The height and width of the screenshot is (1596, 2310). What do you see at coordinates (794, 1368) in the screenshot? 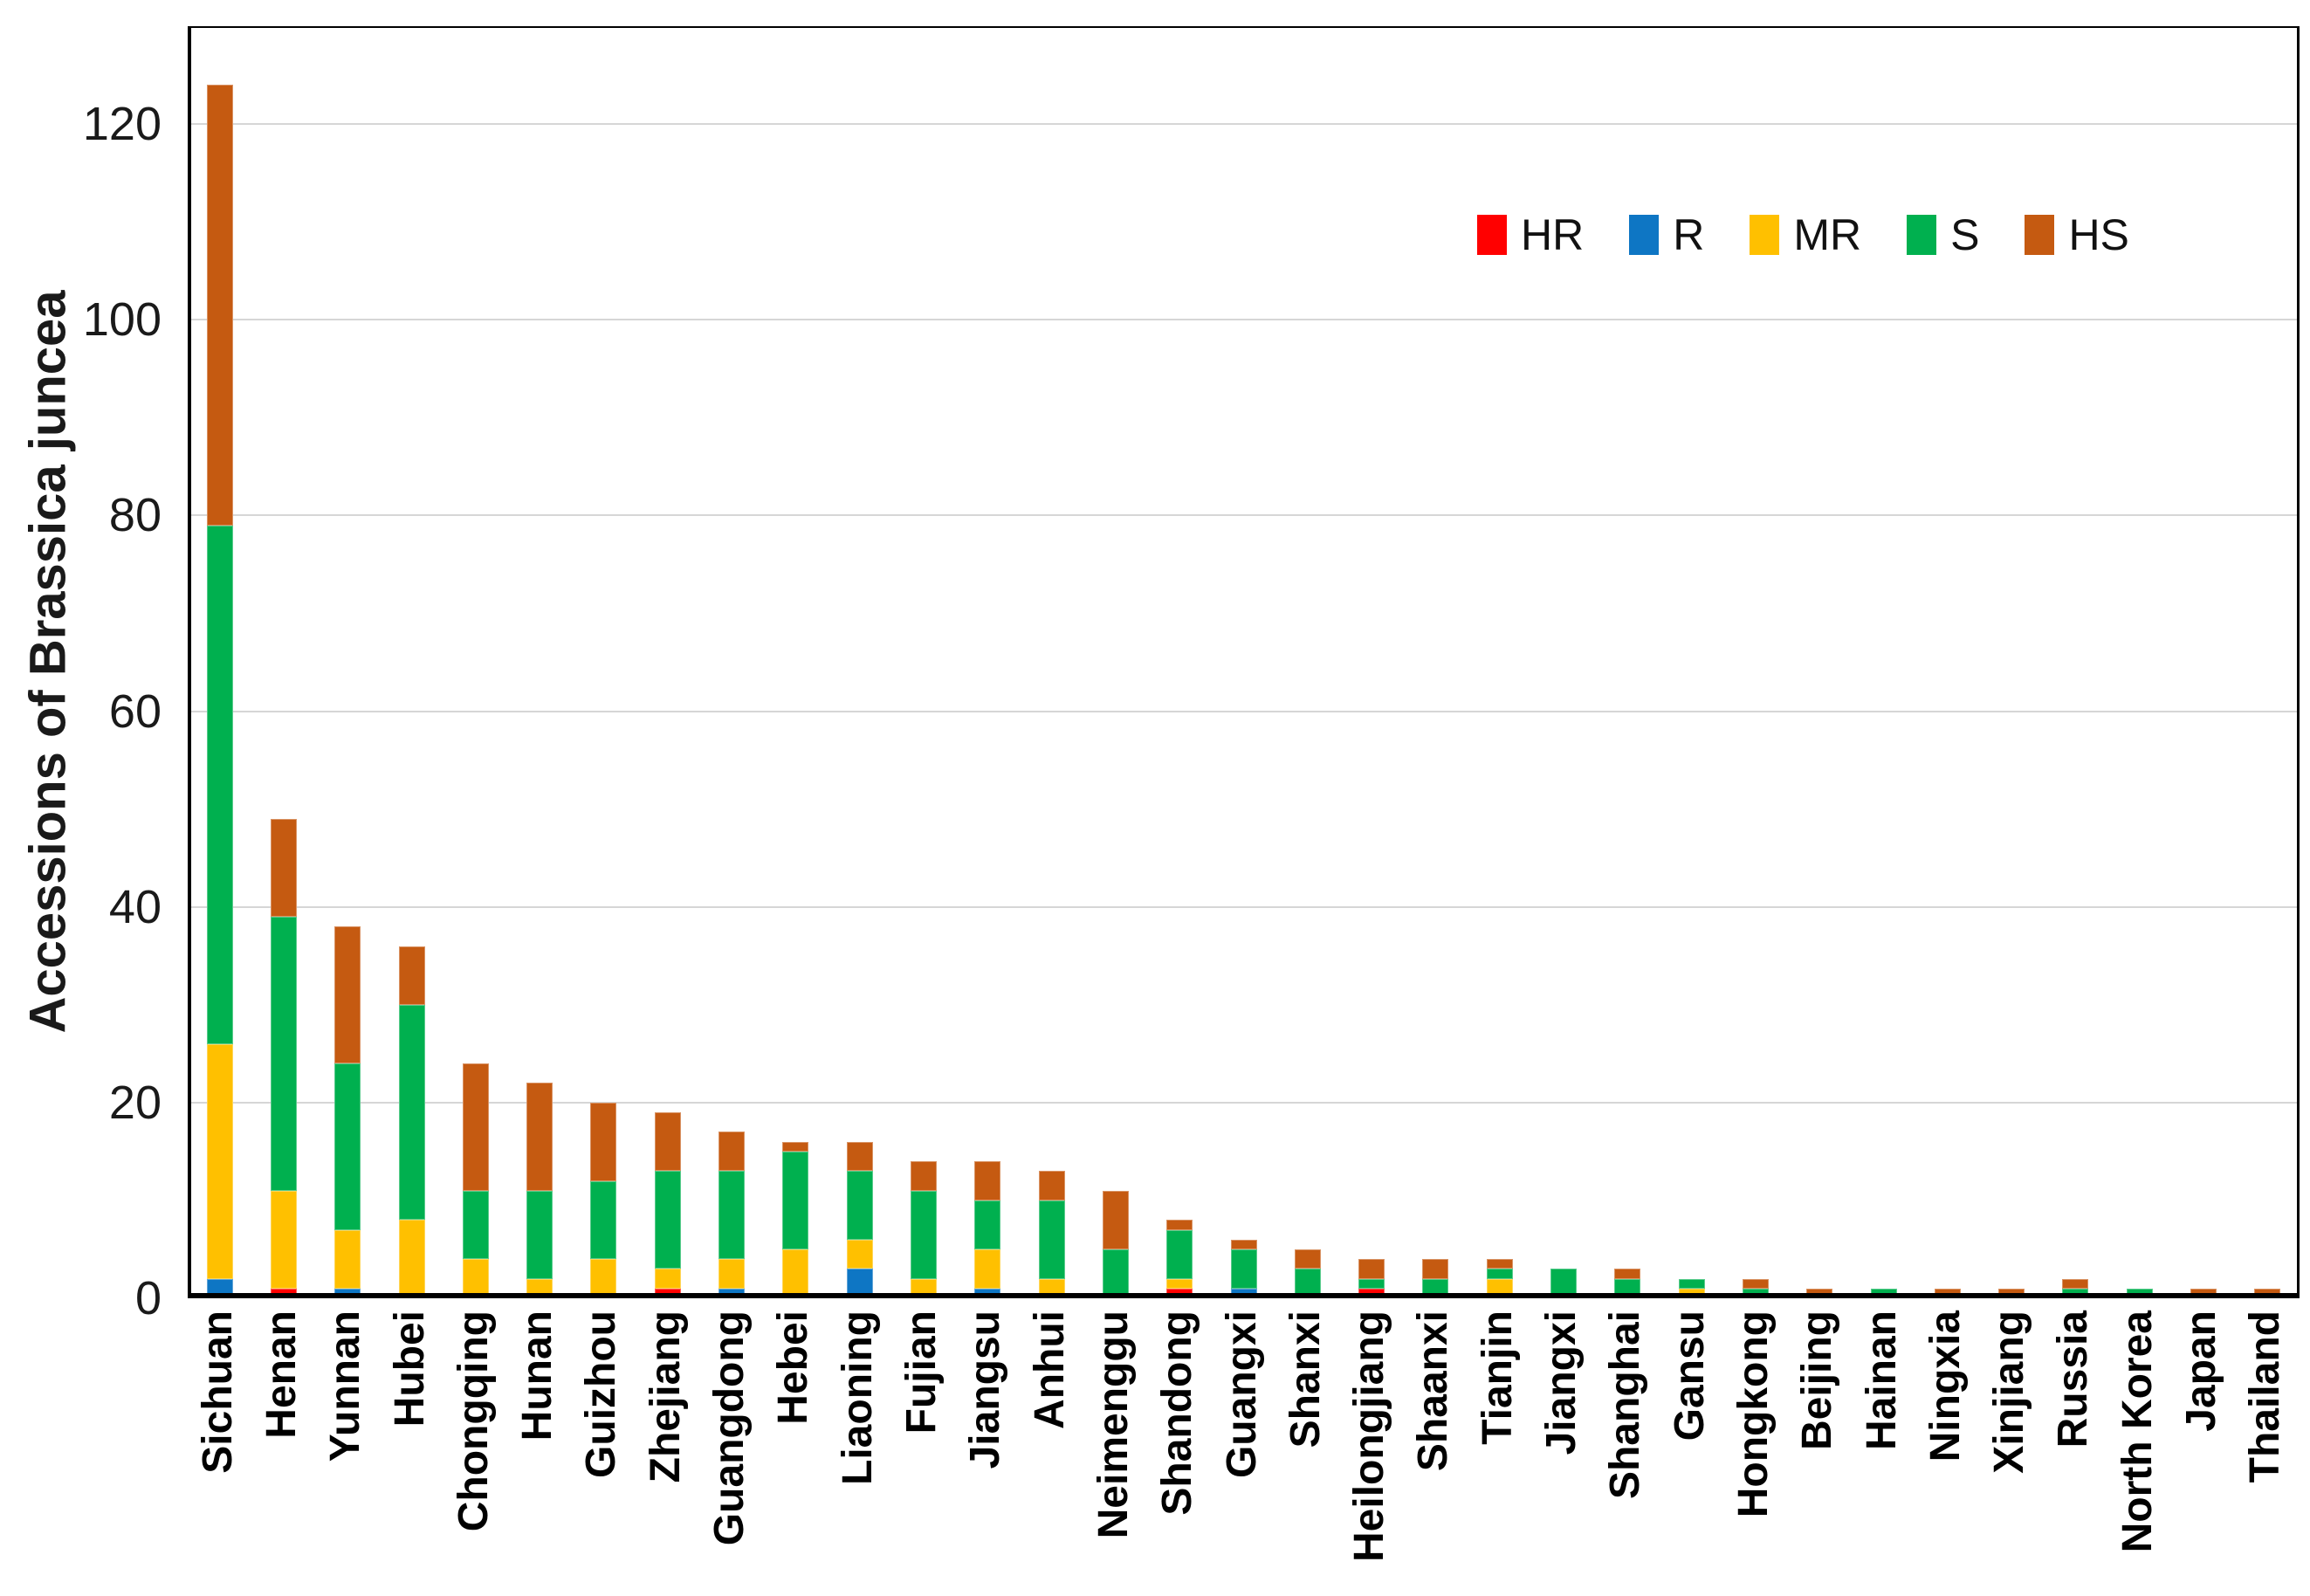
I see `x-tick-label: Hebei` at bounding box center [794, 1368].